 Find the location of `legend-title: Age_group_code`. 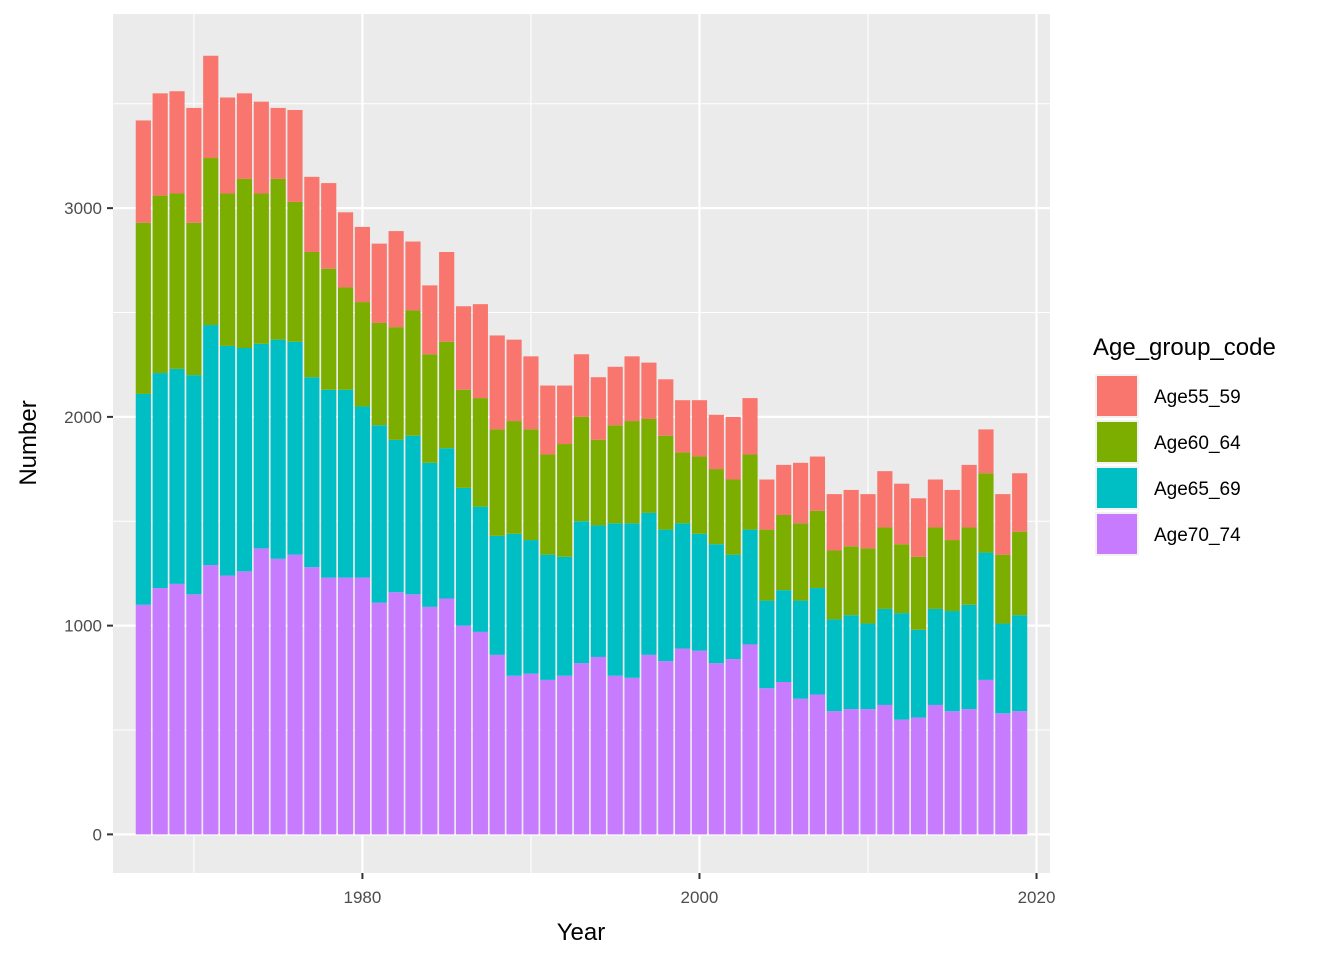

legend-title: Age_group_code is located at coordinates (1184, 347).